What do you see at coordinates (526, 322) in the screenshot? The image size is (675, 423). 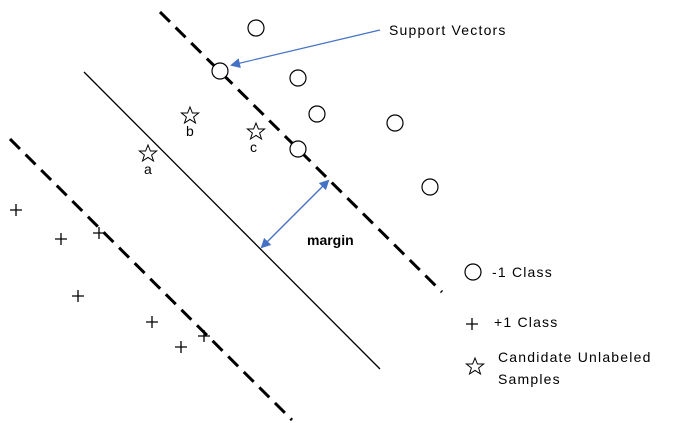 I see `legend-plus-class-label: +1 Class` at bounding box center [526, 322].